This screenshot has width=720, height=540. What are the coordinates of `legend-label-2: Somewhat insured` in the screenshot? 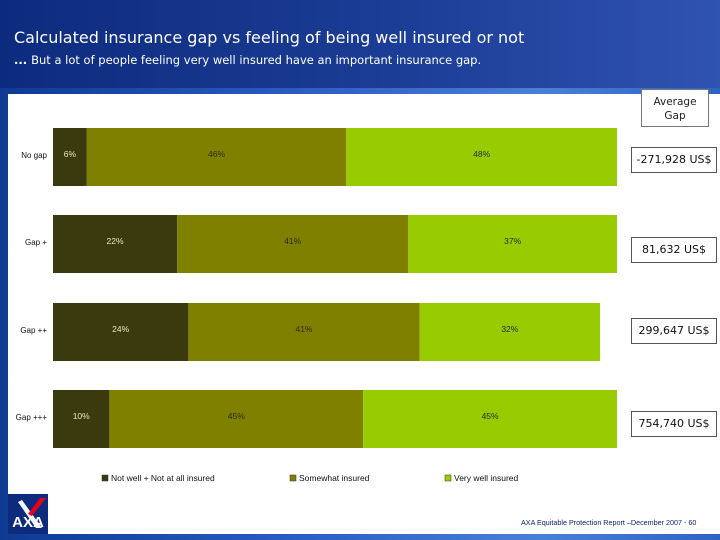 It's located at (334, 478).